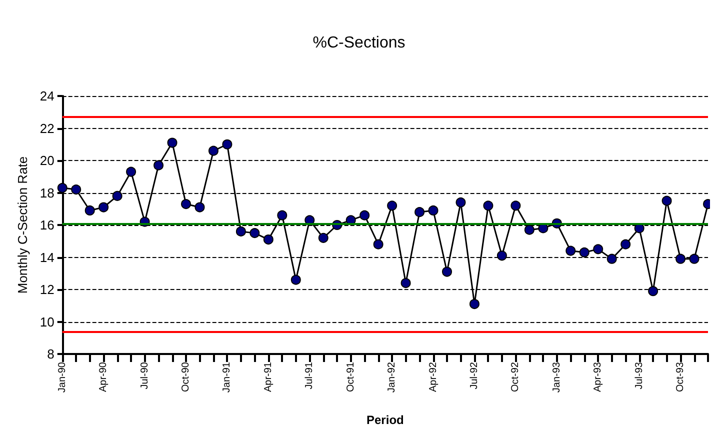 Image resolution: width=718 pixels, height=443 pixels. What do you see at coordinates (385, 420) in the screenshot?
I see `x-axis-title: Period` at bounding box center [385, 420].